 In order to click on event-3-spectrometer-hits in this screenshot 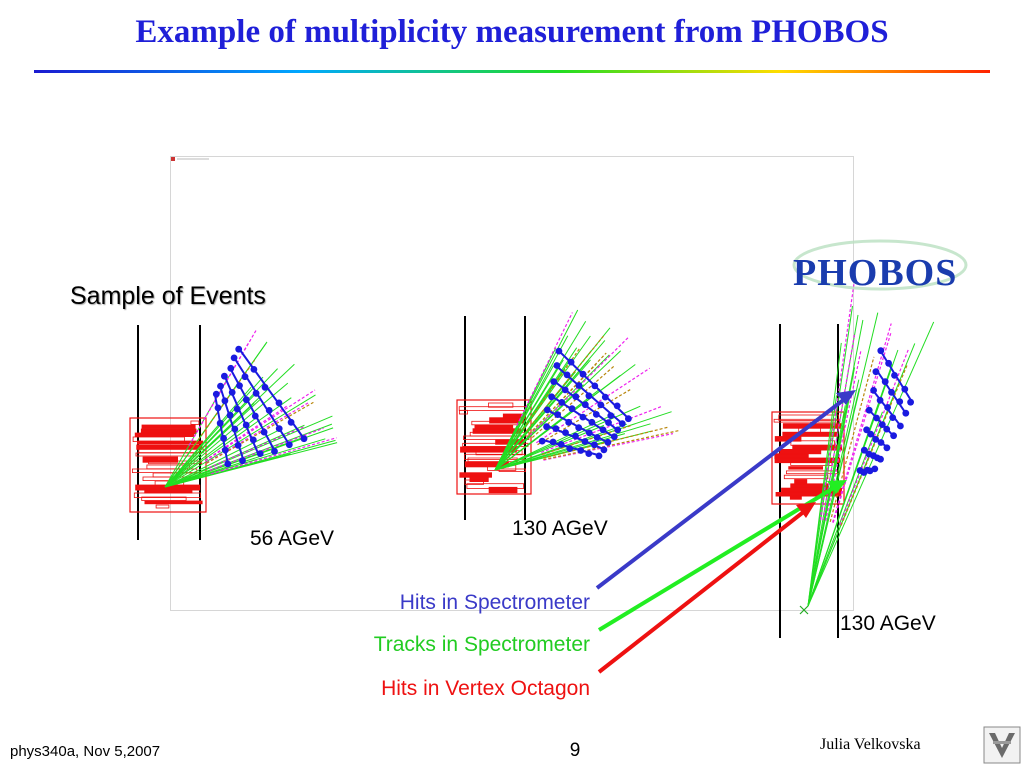, I will do `click(885, 411)`.